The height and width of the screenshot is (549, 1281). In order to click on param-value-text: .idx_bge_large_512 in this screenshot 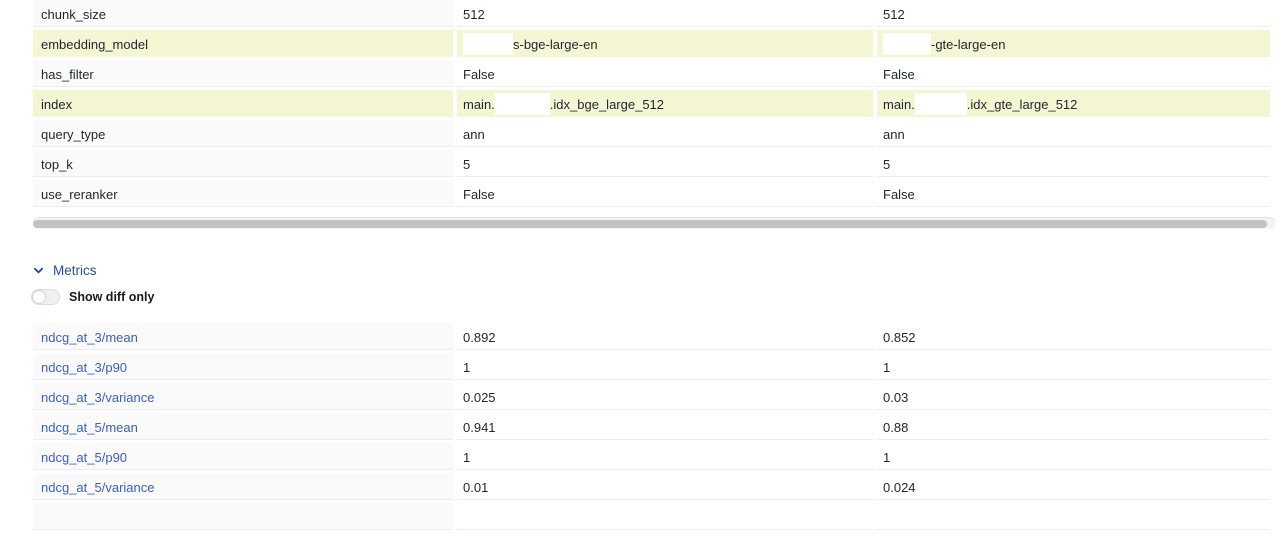, I will do `click(607, 104)`.